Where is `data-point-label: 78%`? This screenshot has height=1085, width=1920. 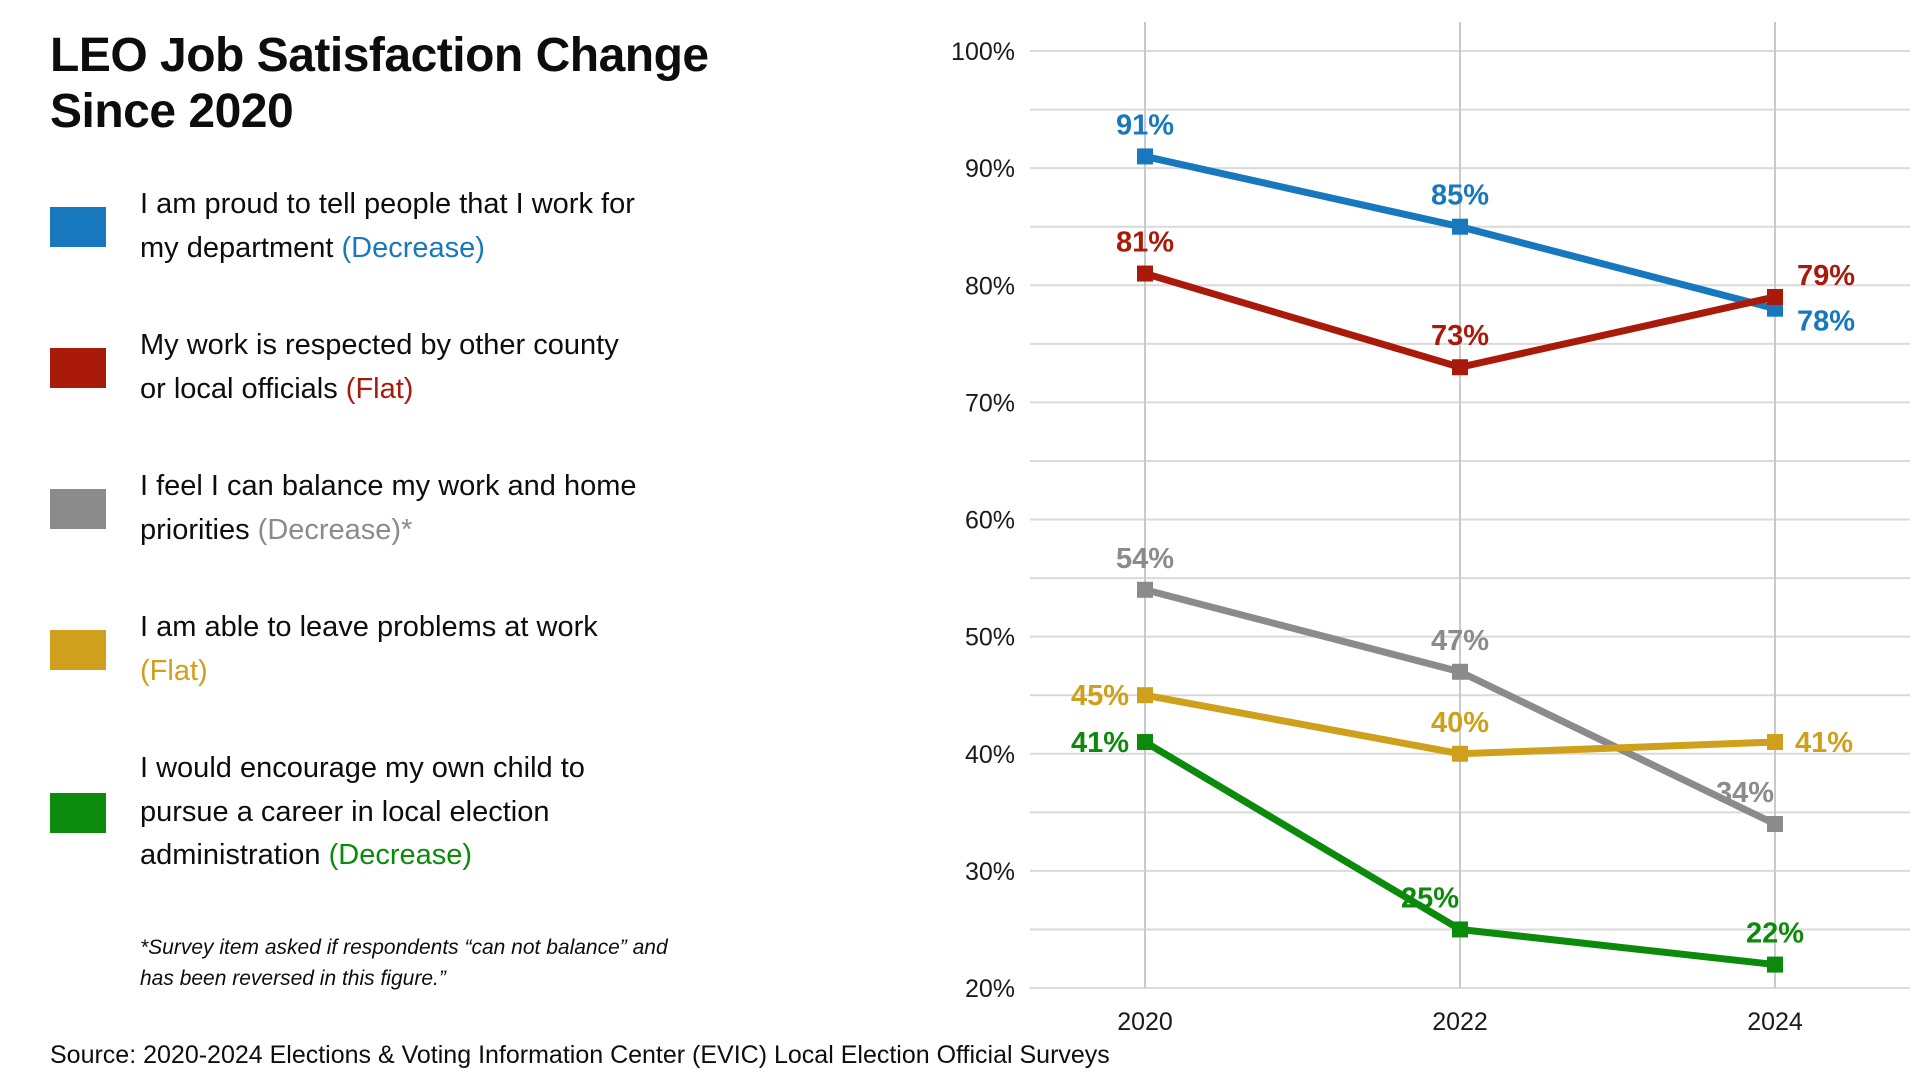
data-point-label: 78% is located at coordinates (1826, 322).